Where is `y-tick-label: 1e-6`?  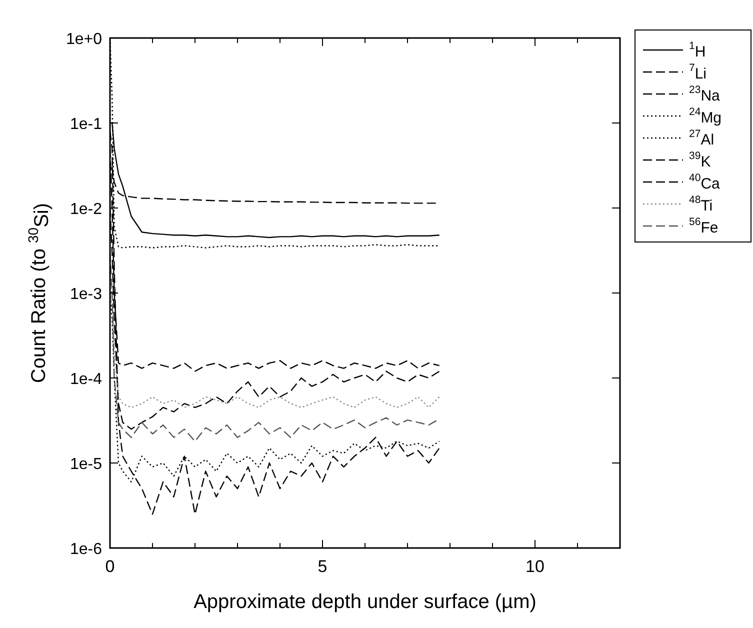 y-tick-label: 1e-6 is located at coordinates (86, 549).